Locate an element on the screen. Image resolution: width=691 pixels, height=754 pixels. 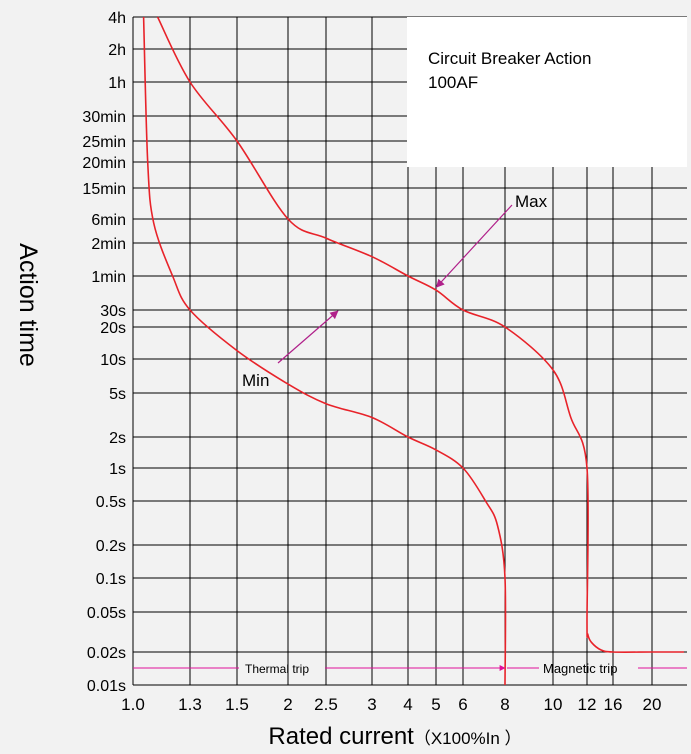
y-tick-label: 6min is located at coordinates (108, 220).